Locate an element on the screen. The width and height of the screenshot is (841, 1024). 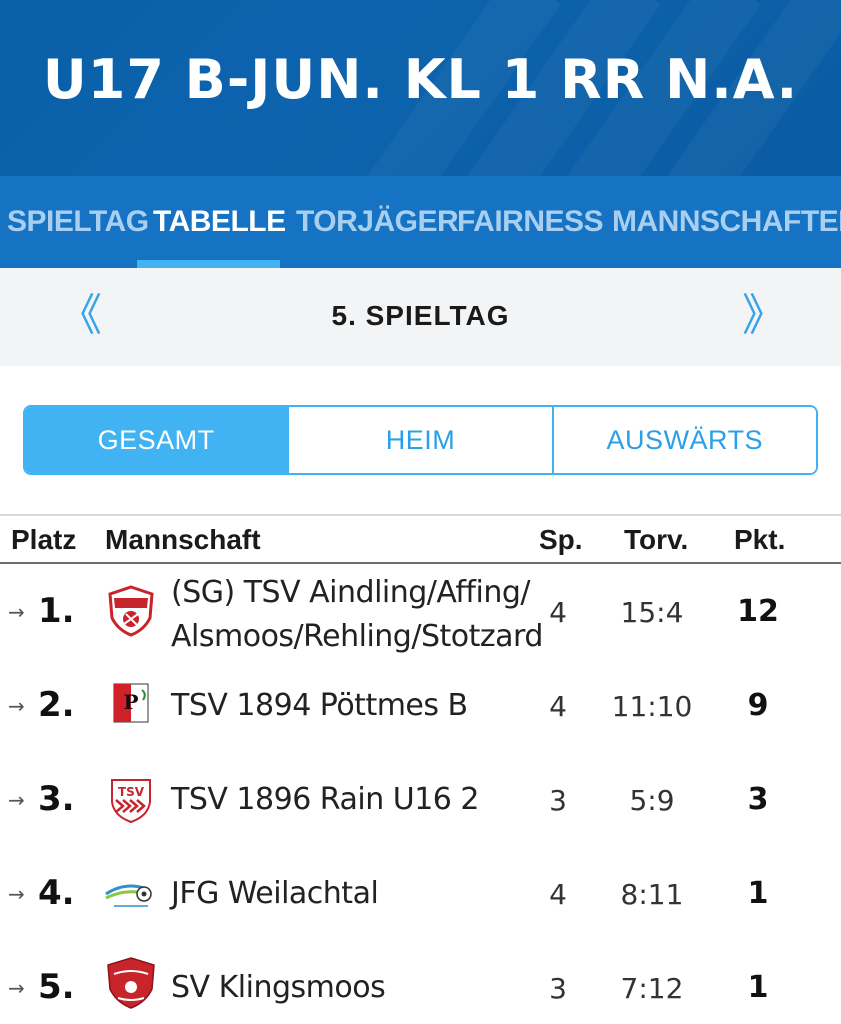
matchday-selector: 《 5. SPIELTAG 》 is located at coordinates (420, 317).